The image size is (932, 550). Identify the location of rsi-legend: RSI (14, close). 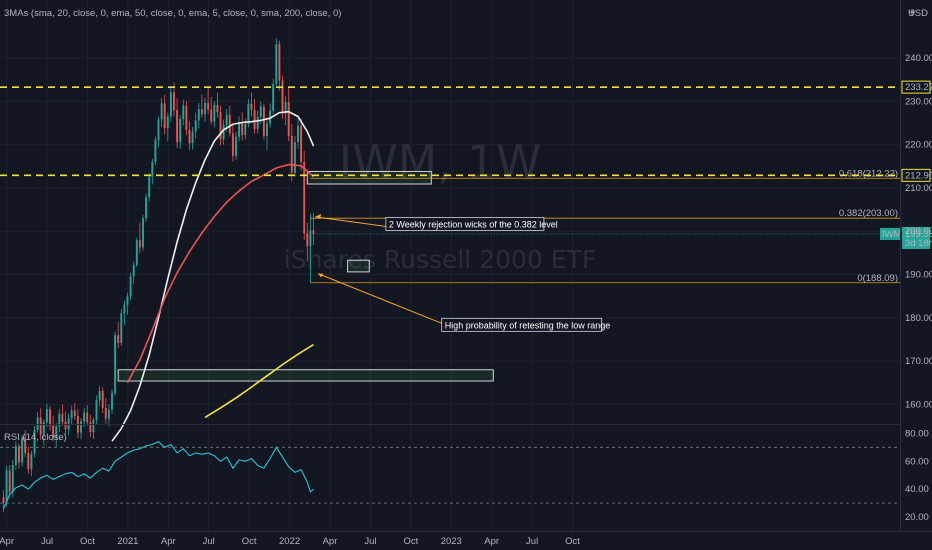
(35, 437).